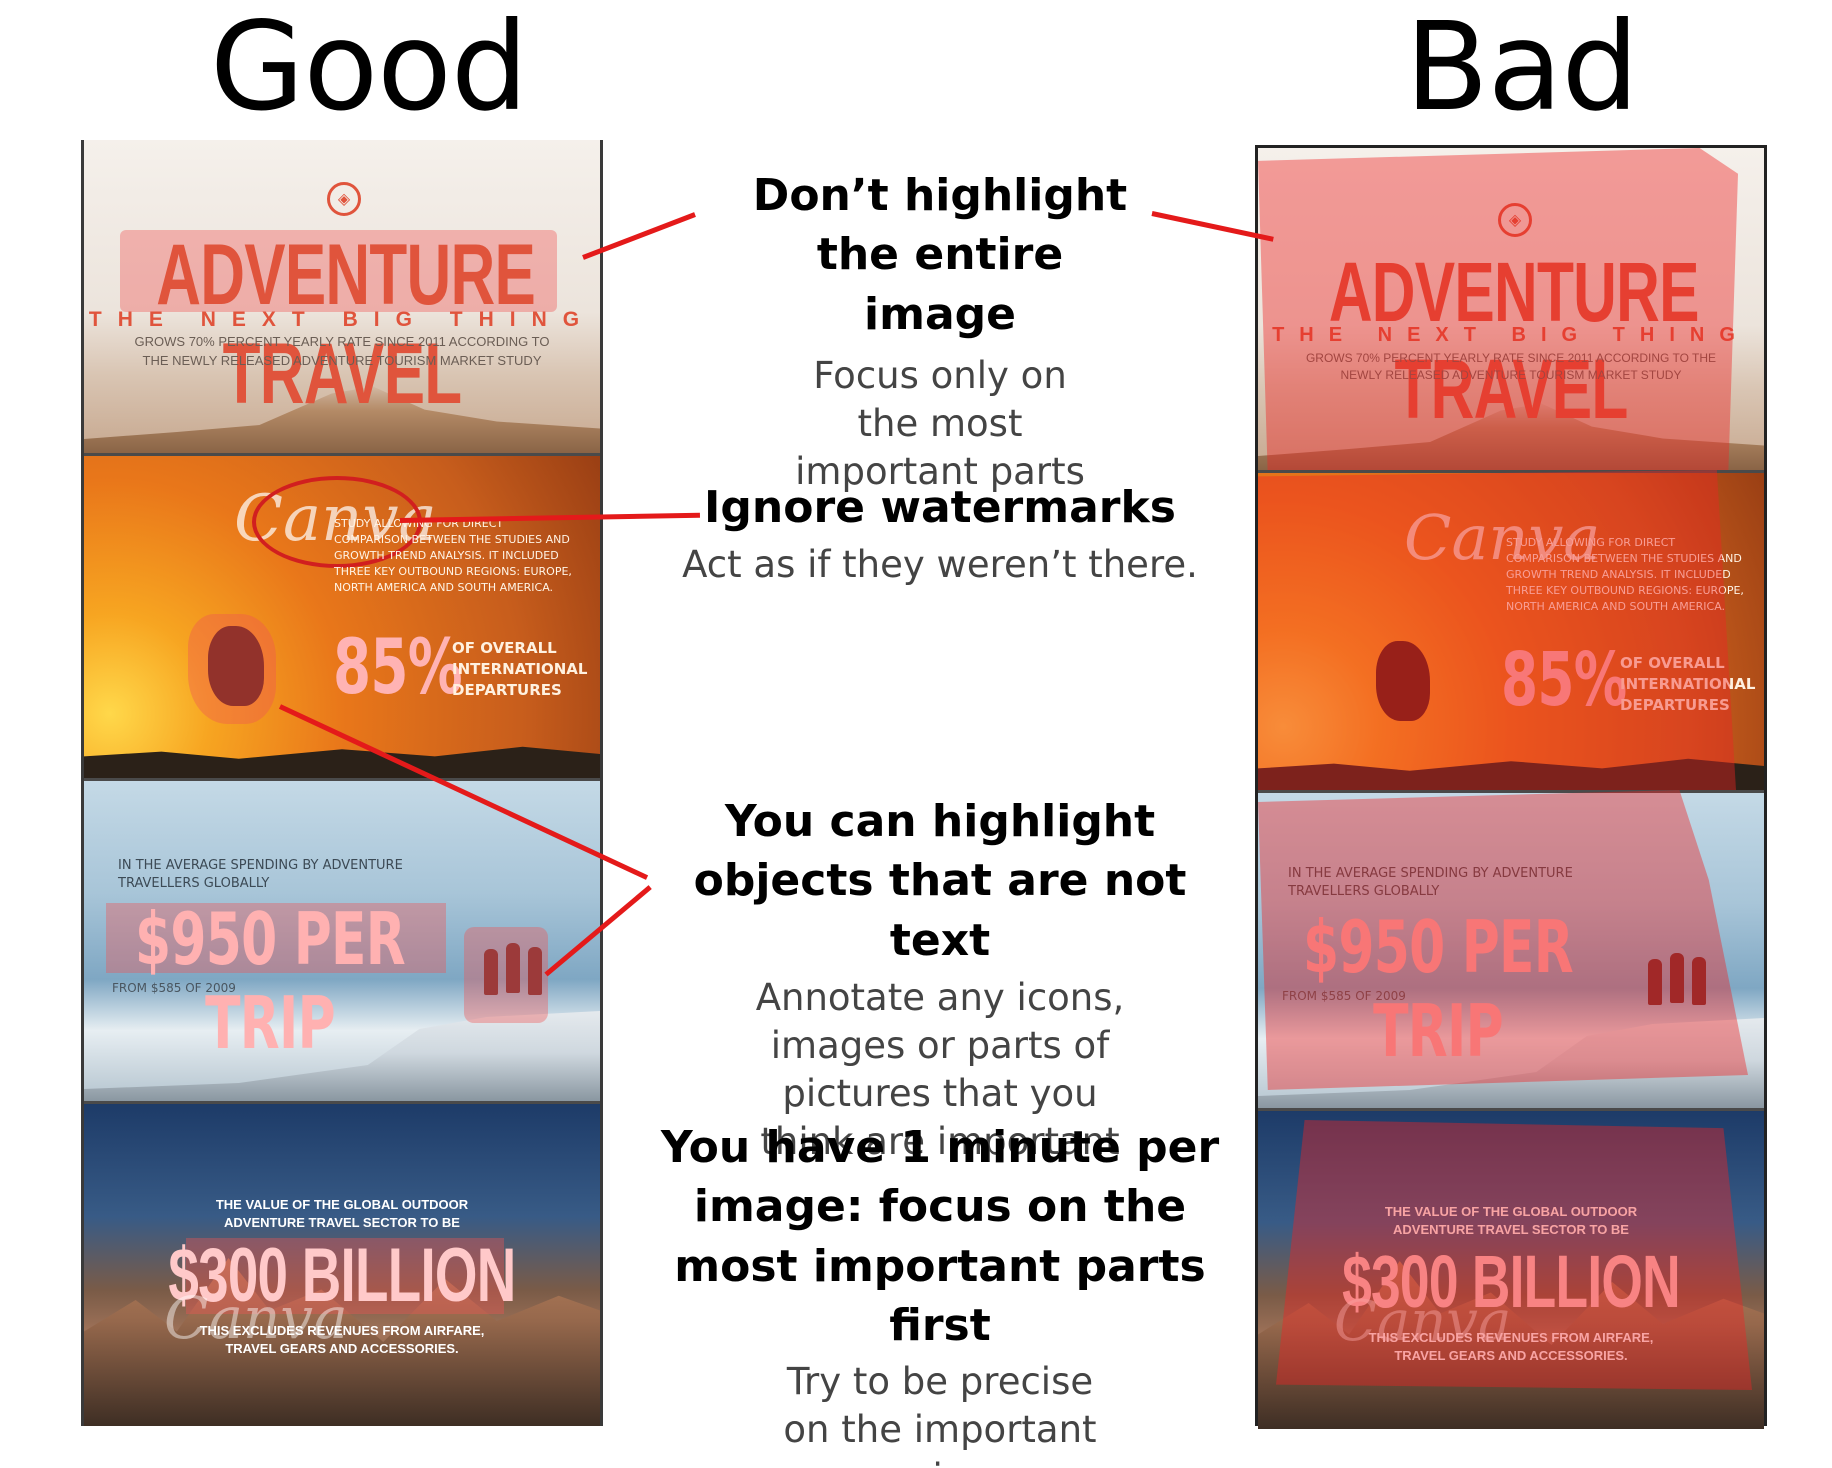 This screenshot has height=1468, width=1832. What do you see at coordinates (940, 424) in the screenshot?
I see `annotation-subtitle: Focus only on the most important parts` at bounding box center [940, 424].